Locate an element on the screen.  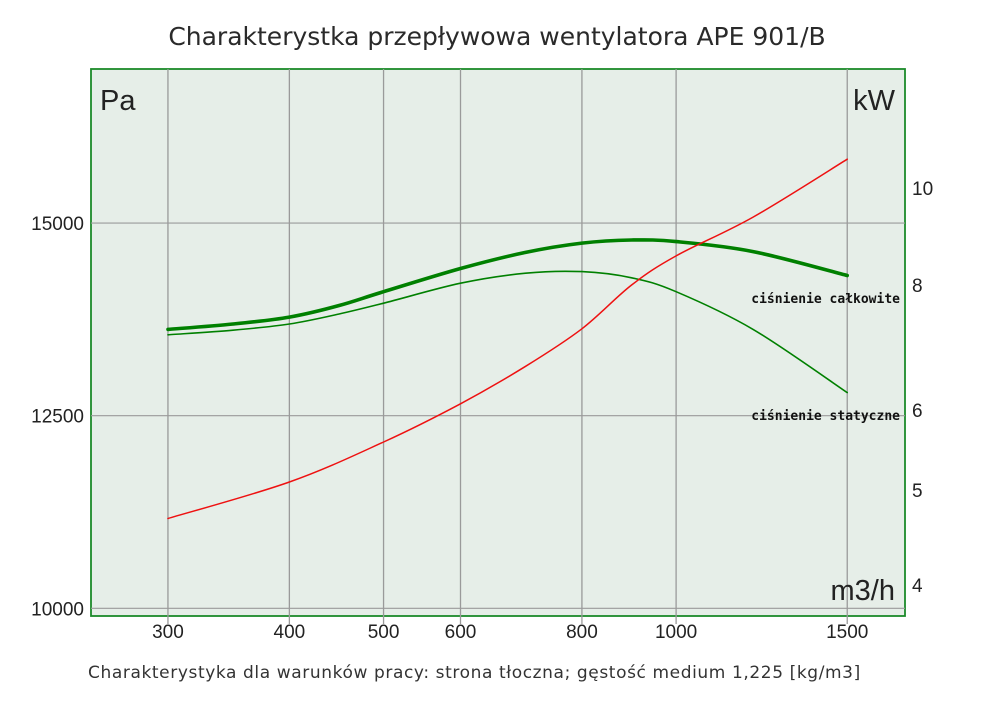
y-right-tick-label: 5 is located at coordinates (917, 491).